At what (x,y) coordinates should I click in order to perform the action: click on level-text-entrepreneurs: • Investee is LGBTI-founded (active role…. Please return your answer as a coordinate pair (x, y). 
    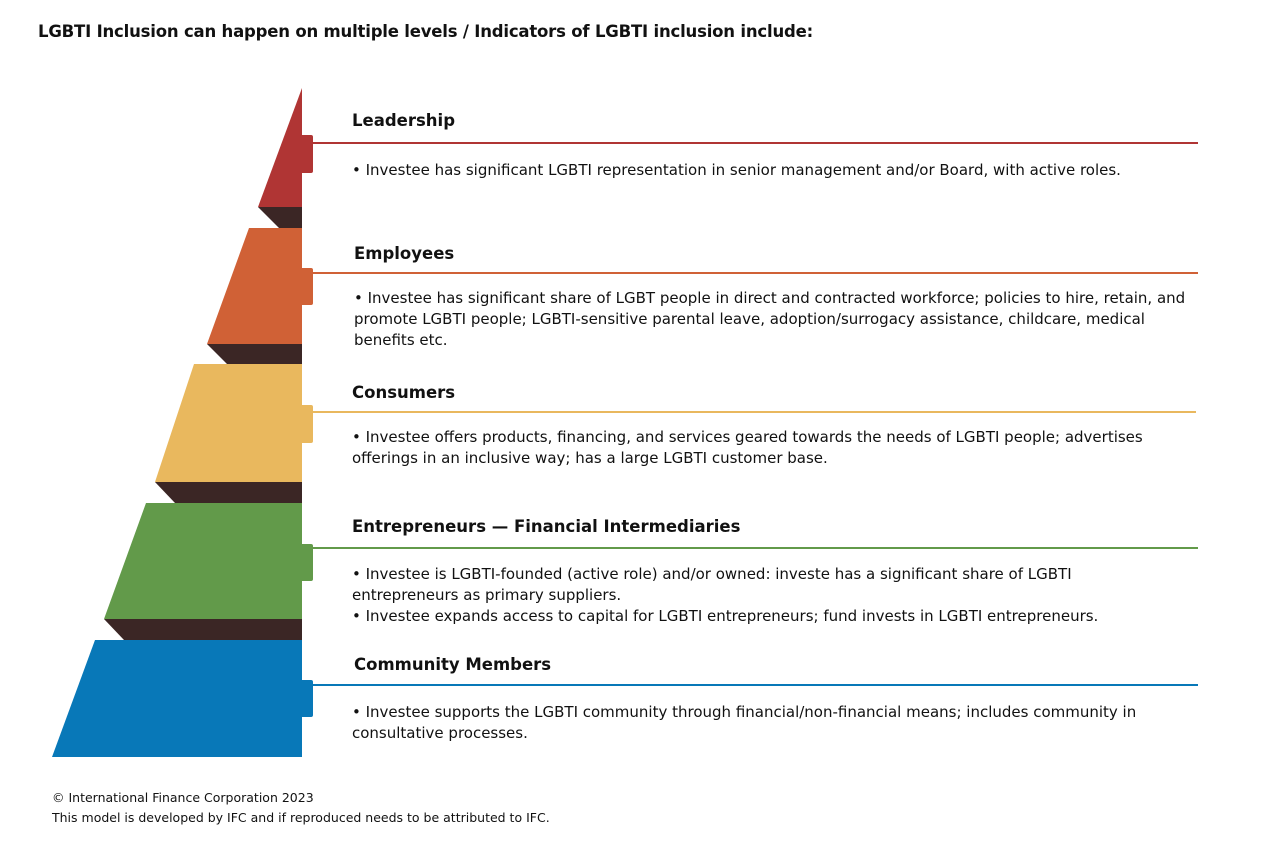
    Looking at the image, I should click on (747, 595).